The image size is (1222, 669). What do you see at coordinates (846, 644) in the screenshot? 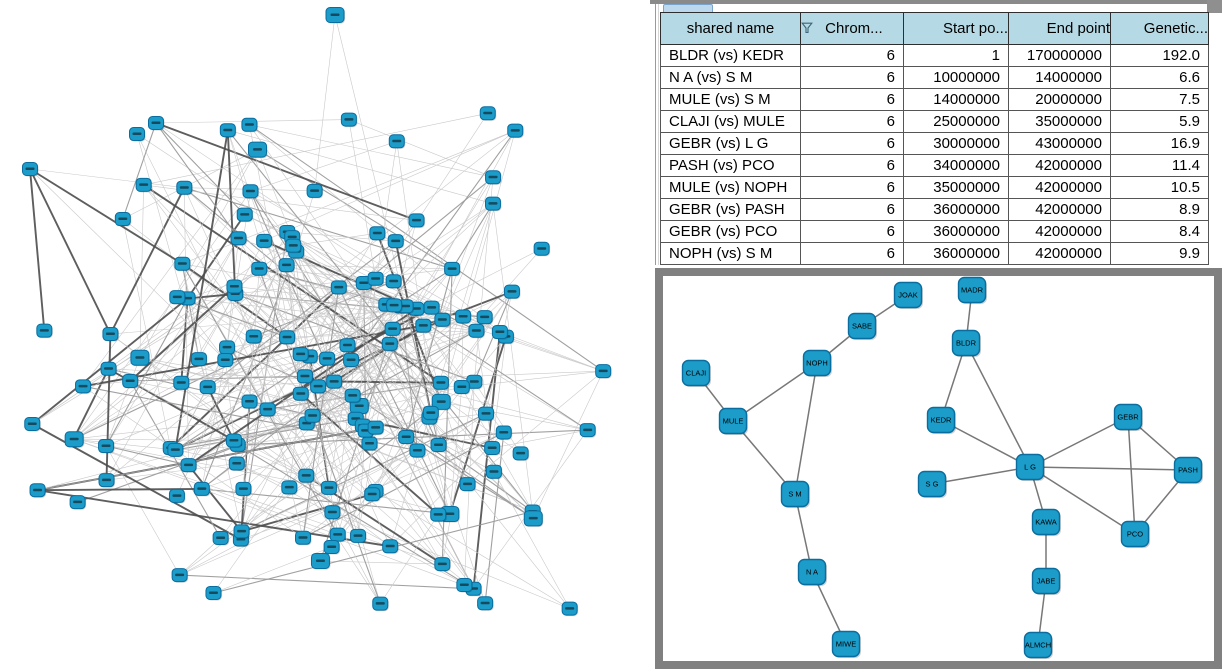
I see `network-node: MIWE` at bounding box center [846, 644].